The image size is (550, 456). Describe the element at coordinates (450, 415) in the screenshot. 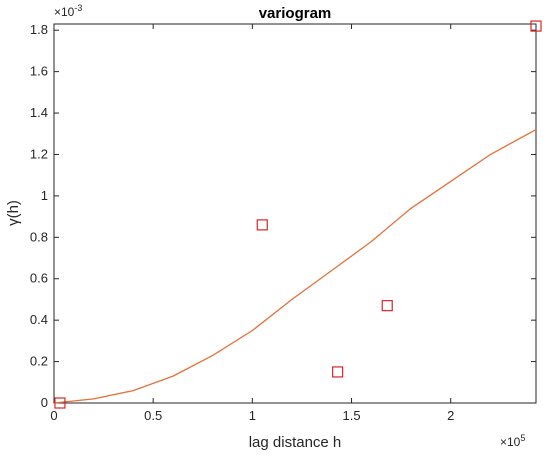

I see `x-tick-label: 2` at that location.